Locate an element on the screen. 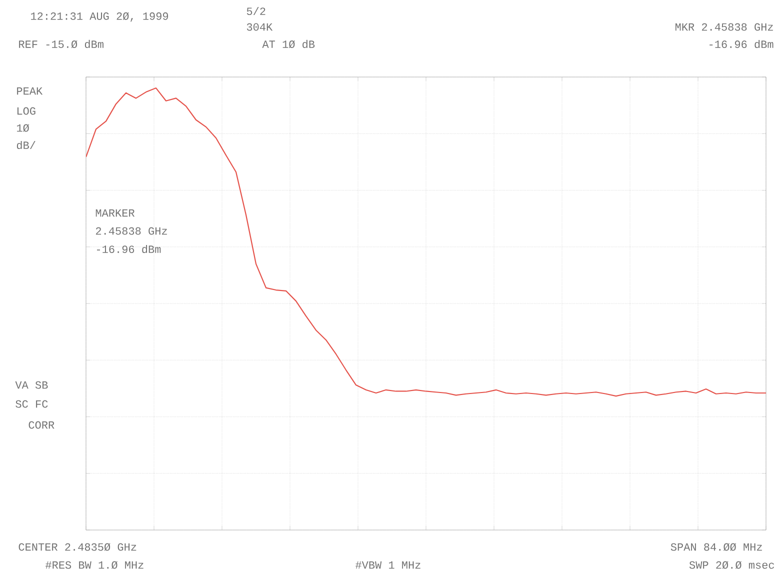 This screenshot has height=584, width=778. text: -16.96 dBm is located at coordinates (742, 44).